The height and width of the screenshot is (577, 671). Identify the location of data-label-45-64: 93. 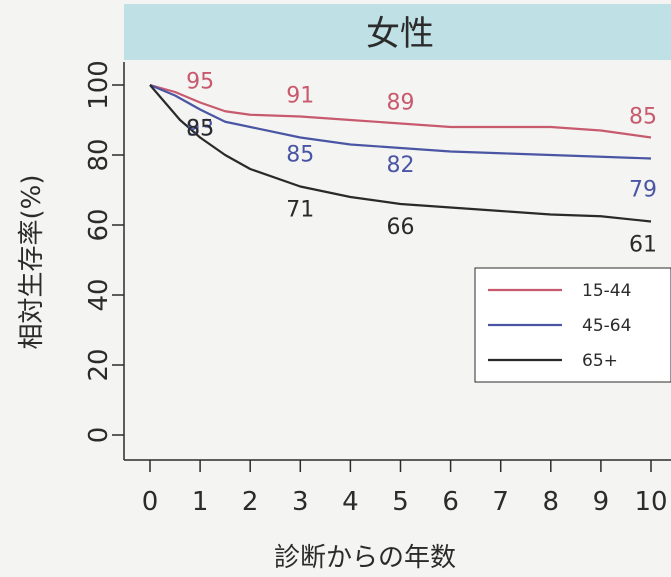
(200, 129).